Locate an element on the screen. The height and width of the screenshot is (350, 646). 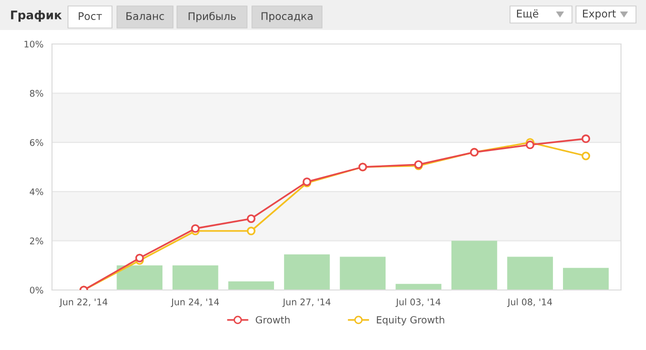
x-tick-label: Jul 03, '14 is located at coordinates (418, 302).